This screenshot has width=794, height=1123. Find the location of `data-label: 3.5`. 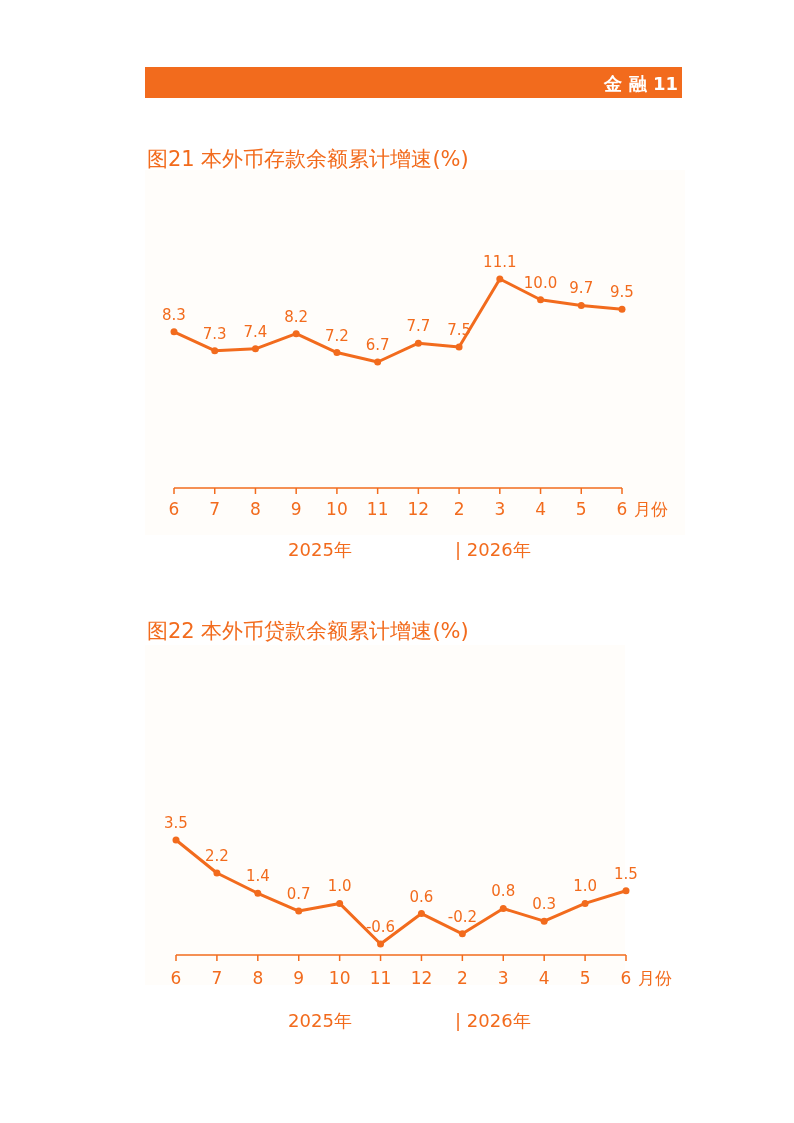

data-label: 3.5 is located at coordinates (176, 823).